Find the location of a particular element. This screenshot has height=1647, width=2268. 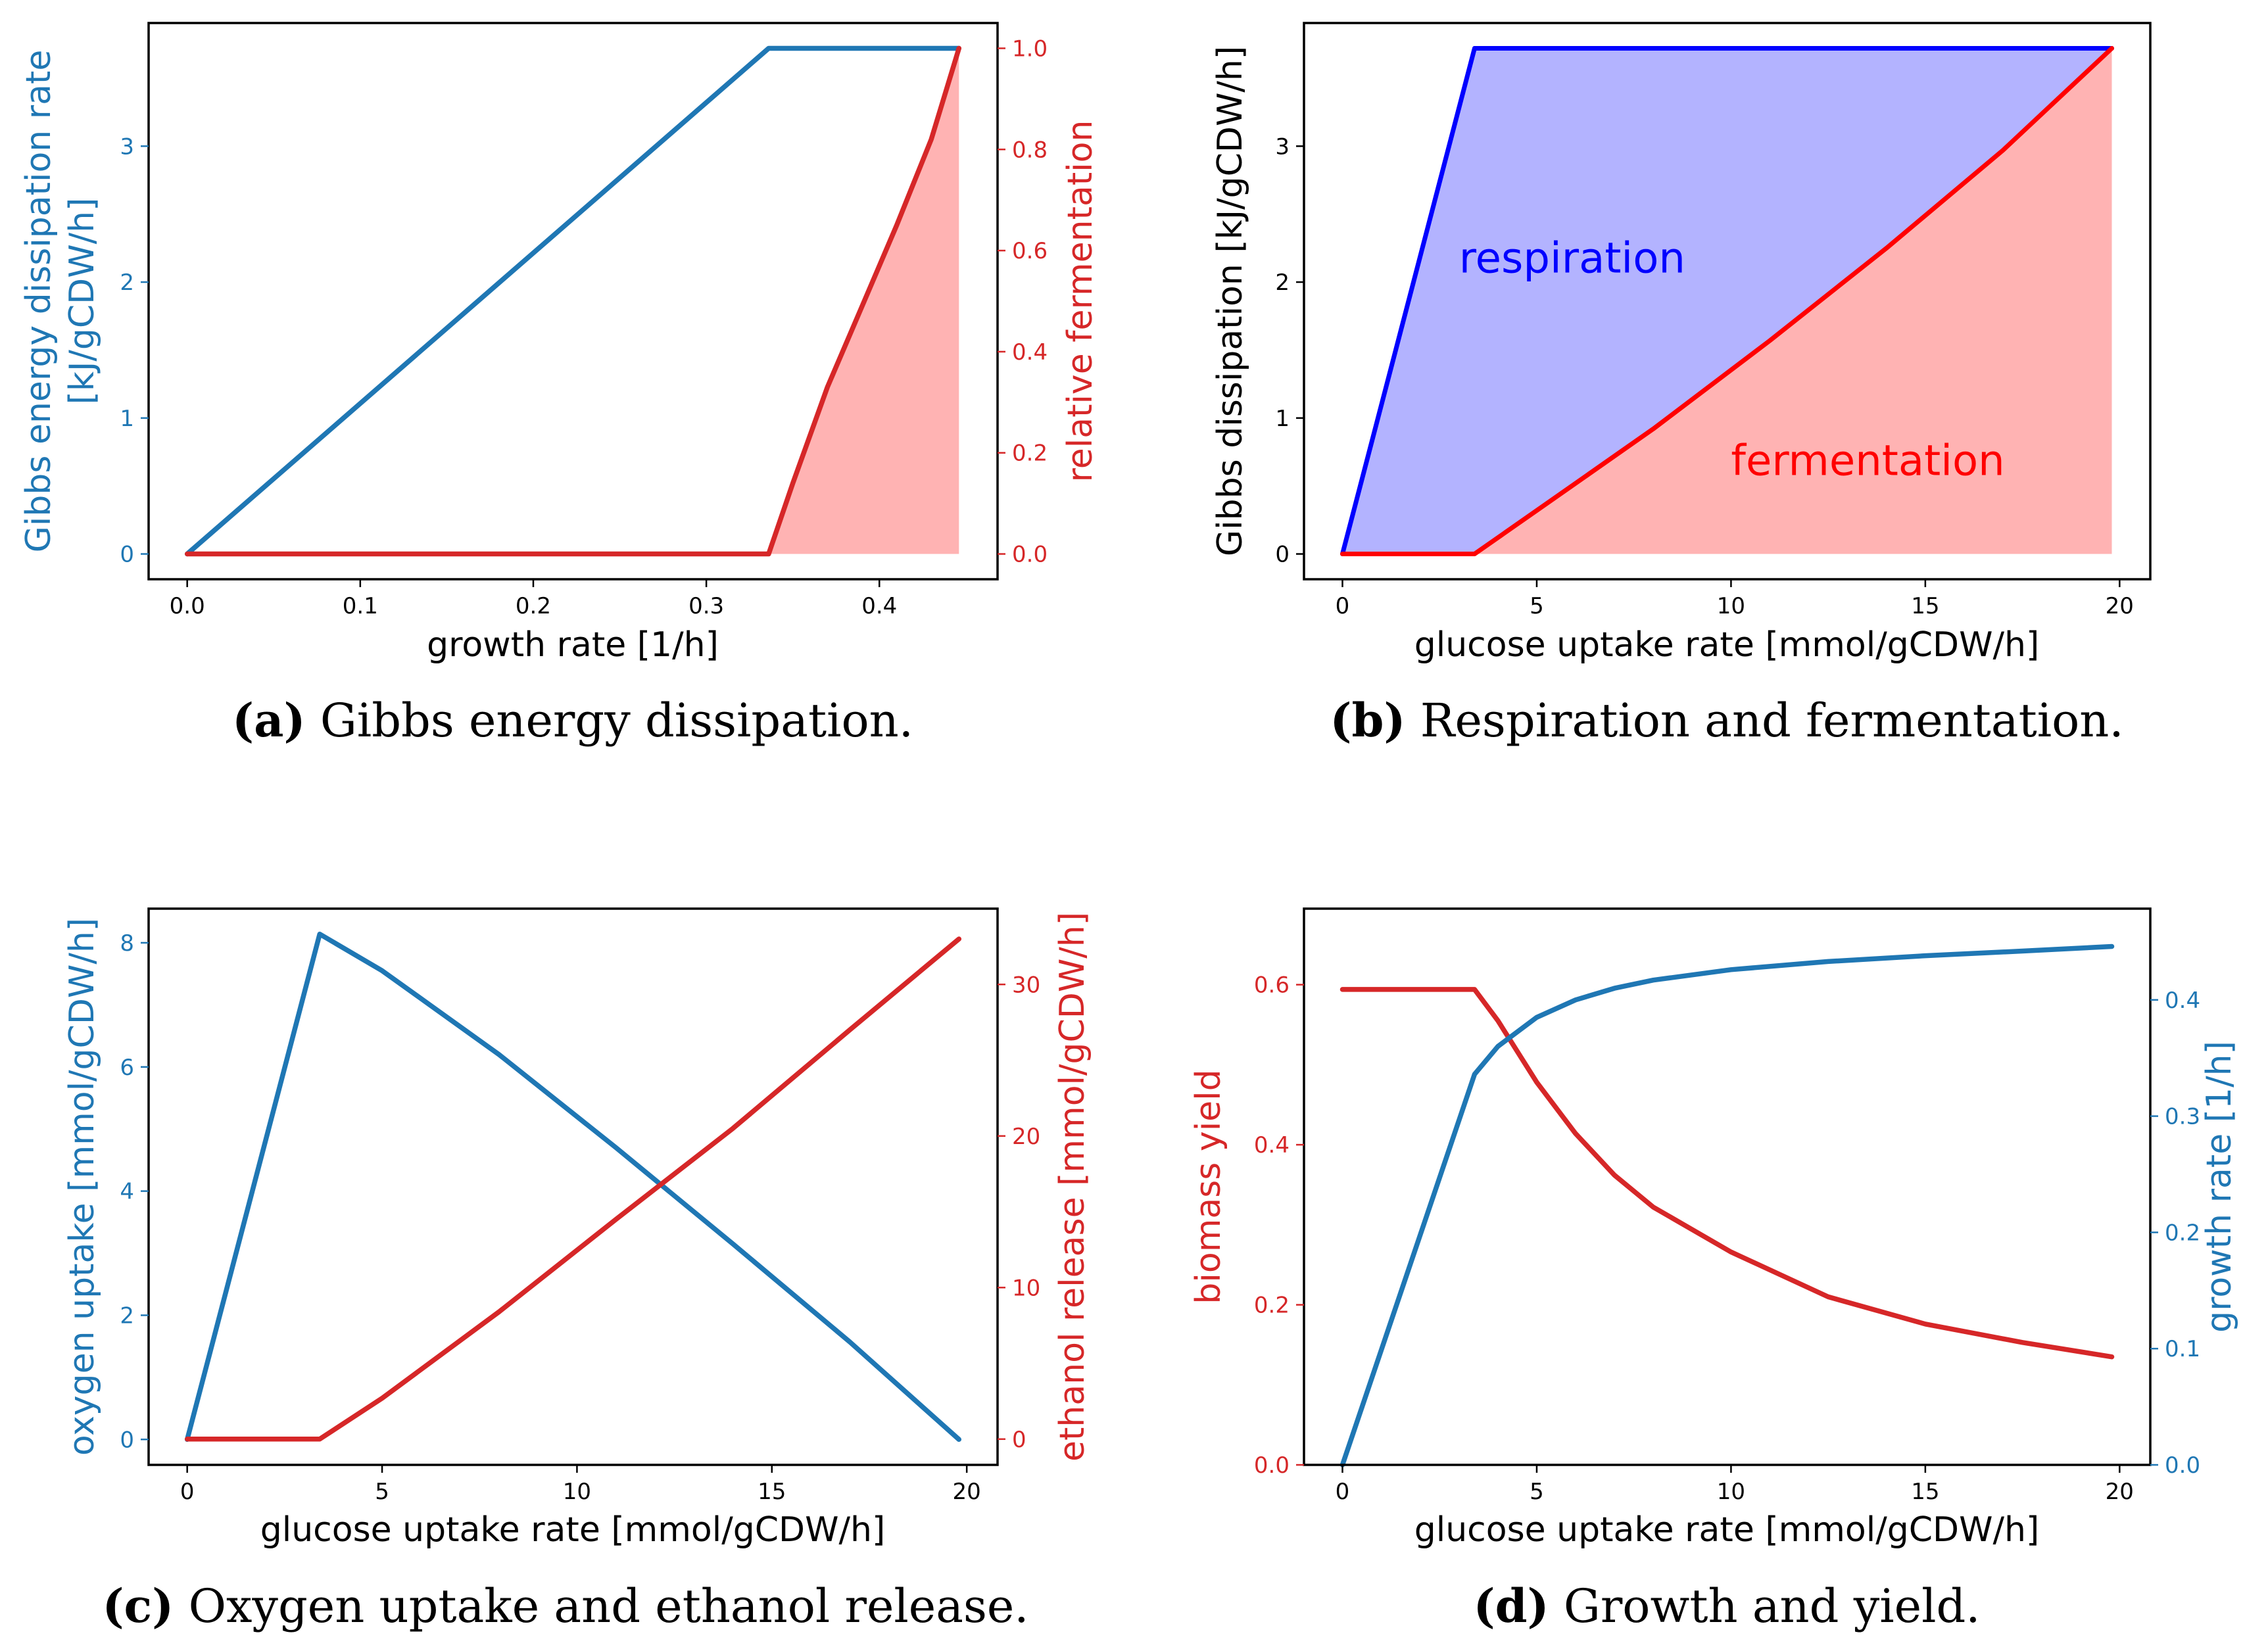

y-tick-label: 0.0 is located at coordinates (1272, 1466).